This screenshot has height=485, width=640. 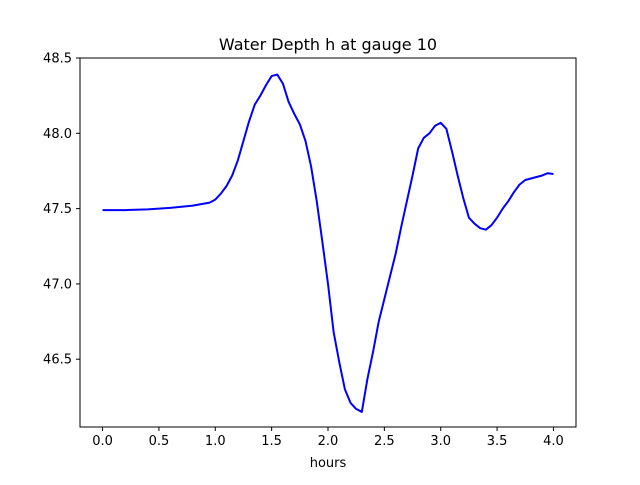 I want to click on chart-title: Water Depth h at gauge 10, so click(x=328, y=44).